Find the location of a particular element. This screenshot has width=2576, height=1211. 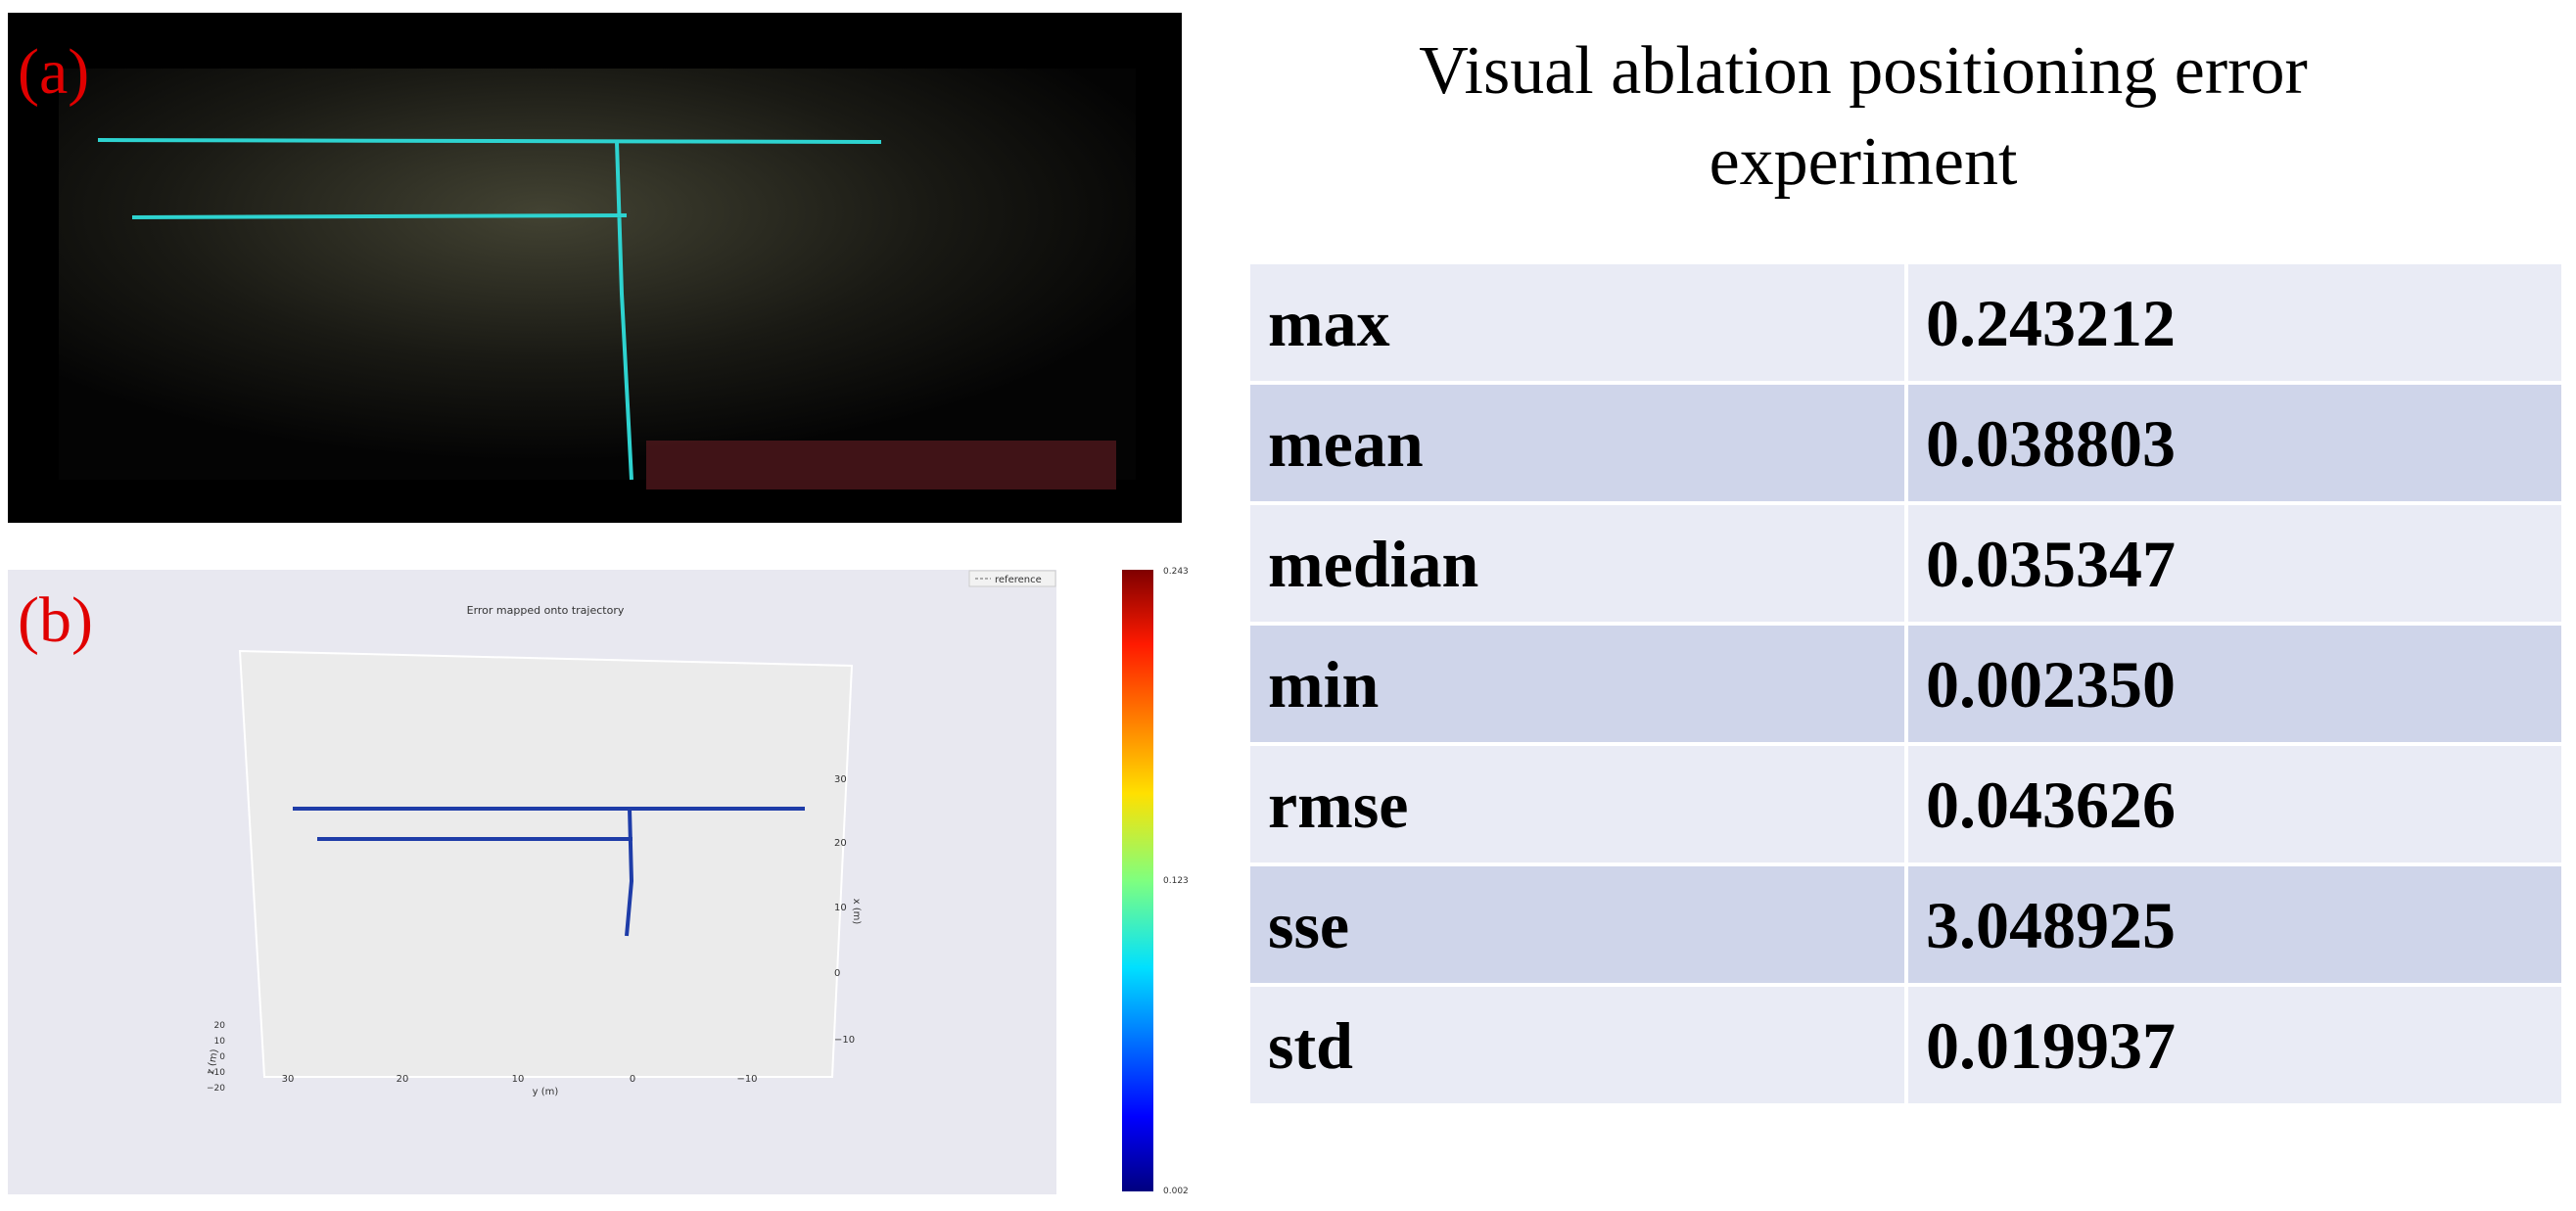

metric-value: 0.035347 is located at coordinates (2051, 564).